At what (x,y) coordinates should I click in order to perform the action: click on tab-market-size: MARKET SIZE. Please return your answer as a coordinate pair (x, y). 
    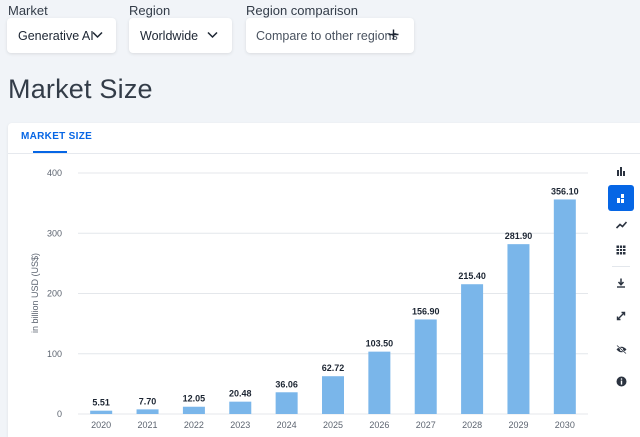
    Looking at the image, I should click on (57, 136).